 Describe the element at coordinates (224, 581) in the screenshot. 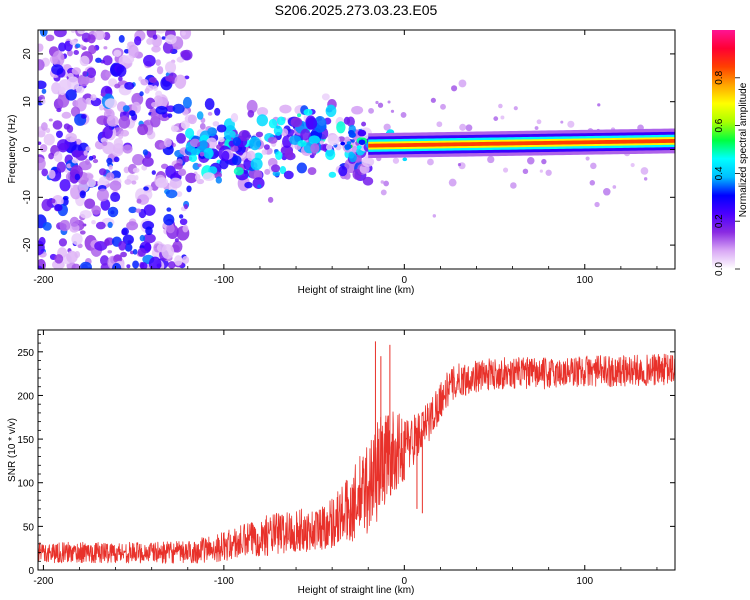

I see `snr-xtick-label: -100` at that location.